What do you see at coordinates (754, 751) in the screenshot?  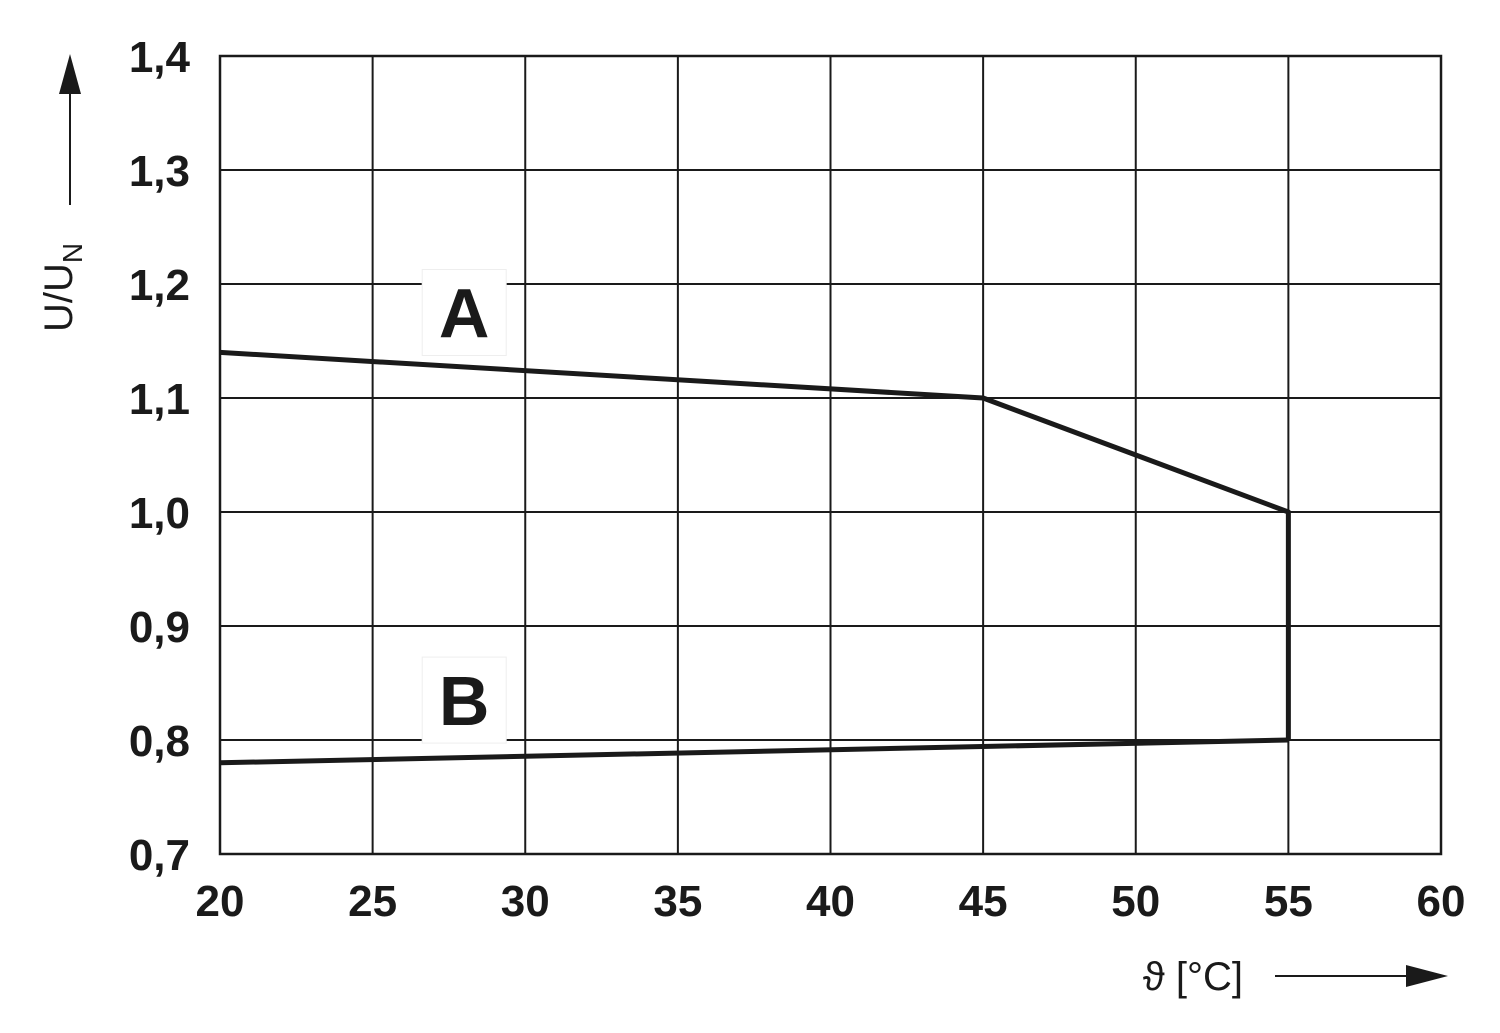 I see `series-b-line` at bounding box center [754, 751].